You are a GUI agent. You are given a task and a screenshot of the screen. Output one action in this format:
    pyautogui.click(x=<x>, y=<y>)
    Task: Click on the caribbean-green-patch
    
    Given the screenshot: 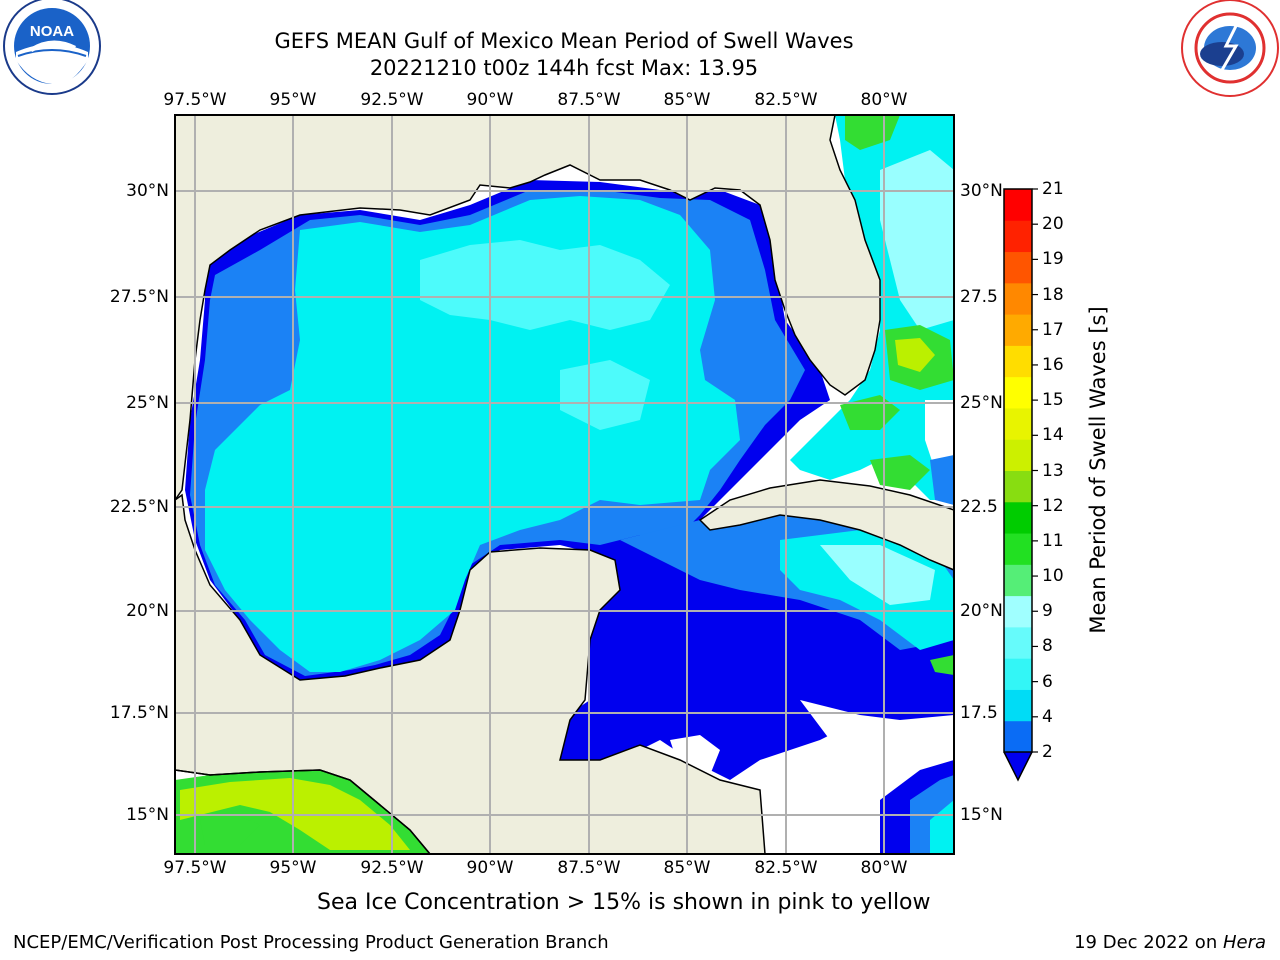 What is the action you would take?
    pyautogui.click(x=942, y=665)
    